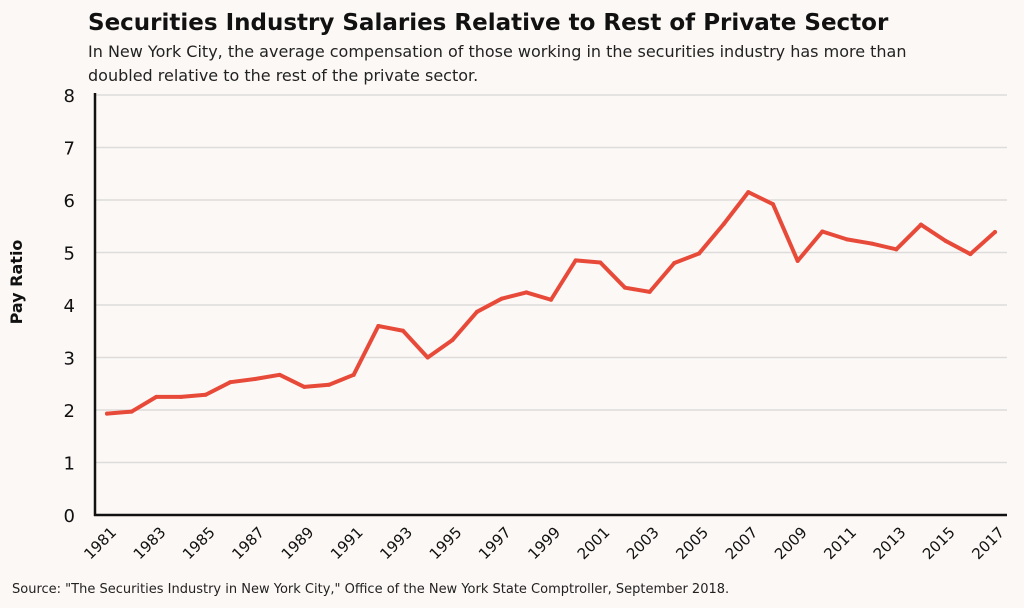 This screenshot has height=608, width=1024. Describe the element at coordinates (495, 543) in the screenshot. I see `x-tick-label: 1997` at that location.